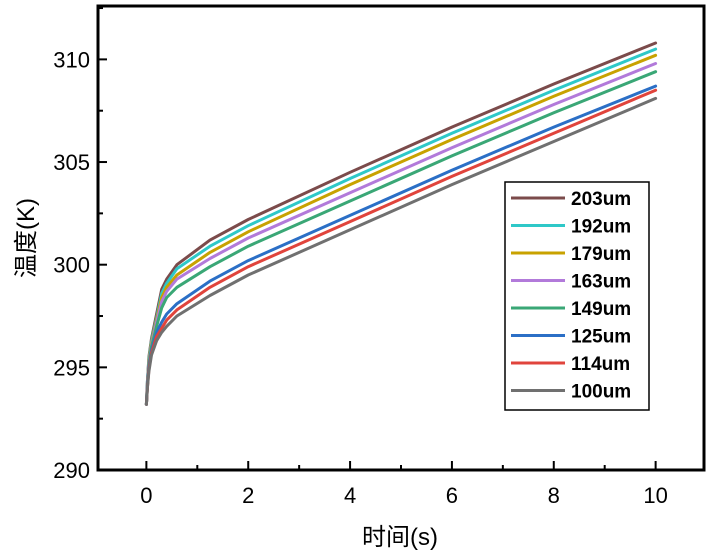 The image size is (709, 554). Describe the element at coordinates (601, 337) in the screenshot. I see `legend-label: 125um` at that location.